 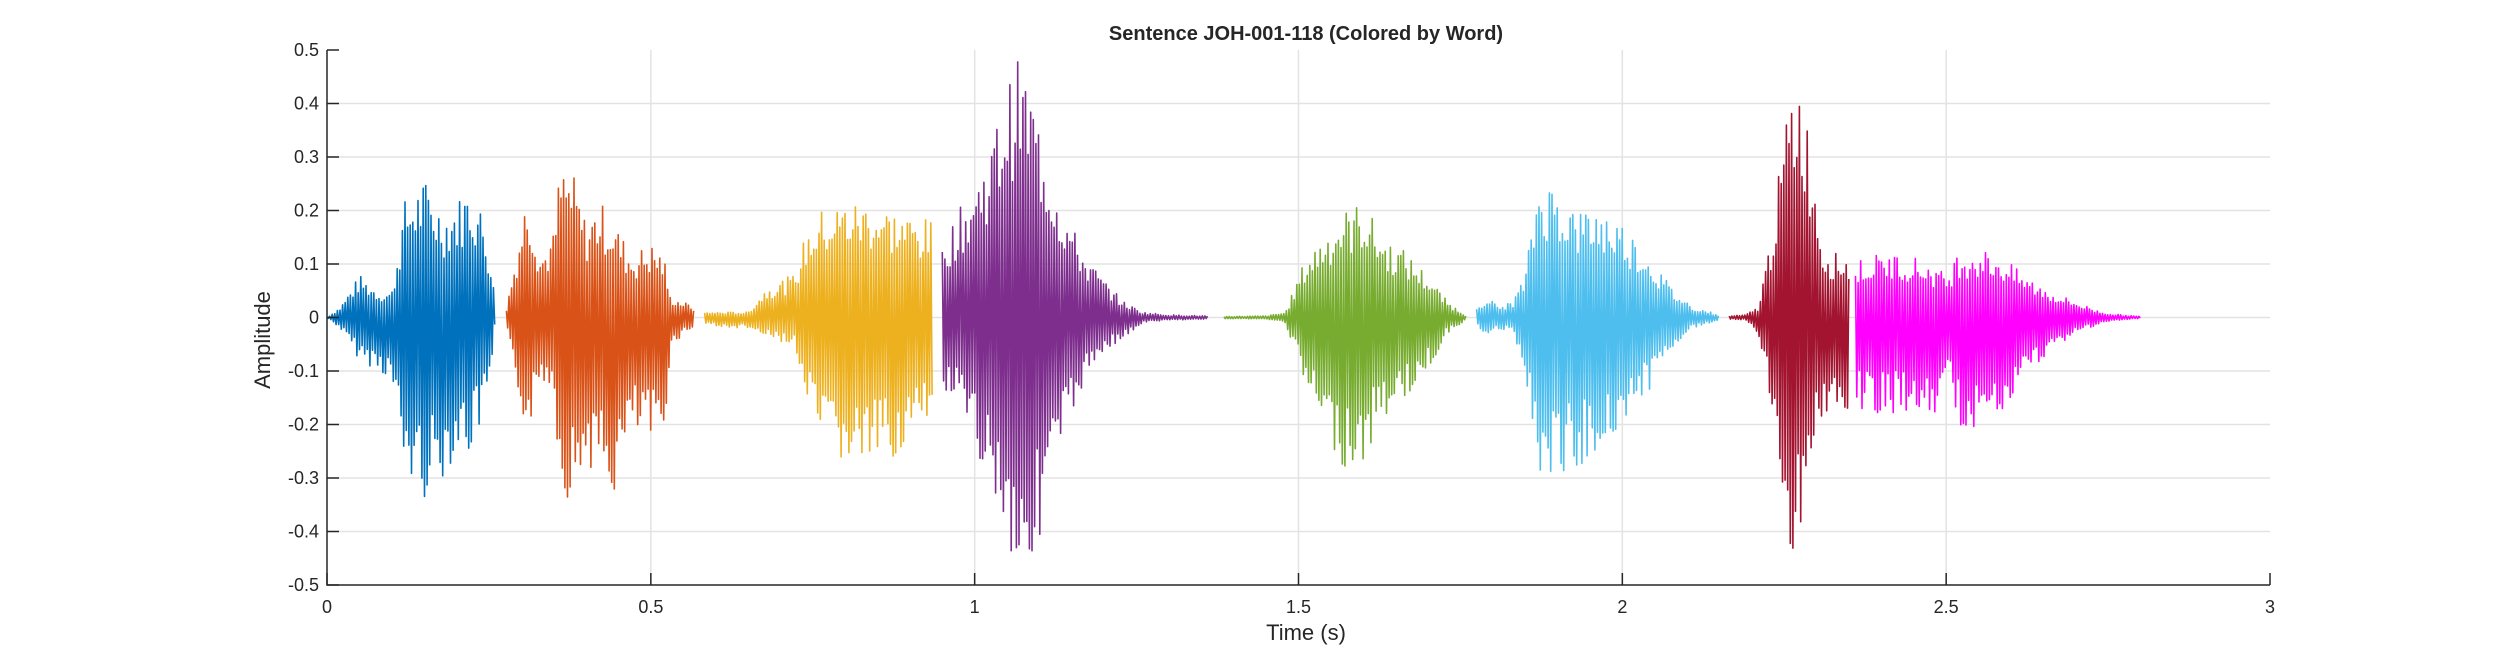 I want to click on y-tick-label: 0.5, so click(x=306, y=50).